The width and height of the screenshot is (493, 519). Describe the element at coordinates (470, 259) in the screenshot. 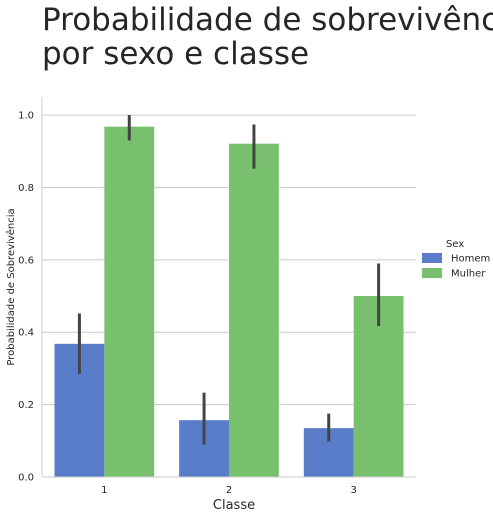

I see `legend-label-homem: Homem` at that location.